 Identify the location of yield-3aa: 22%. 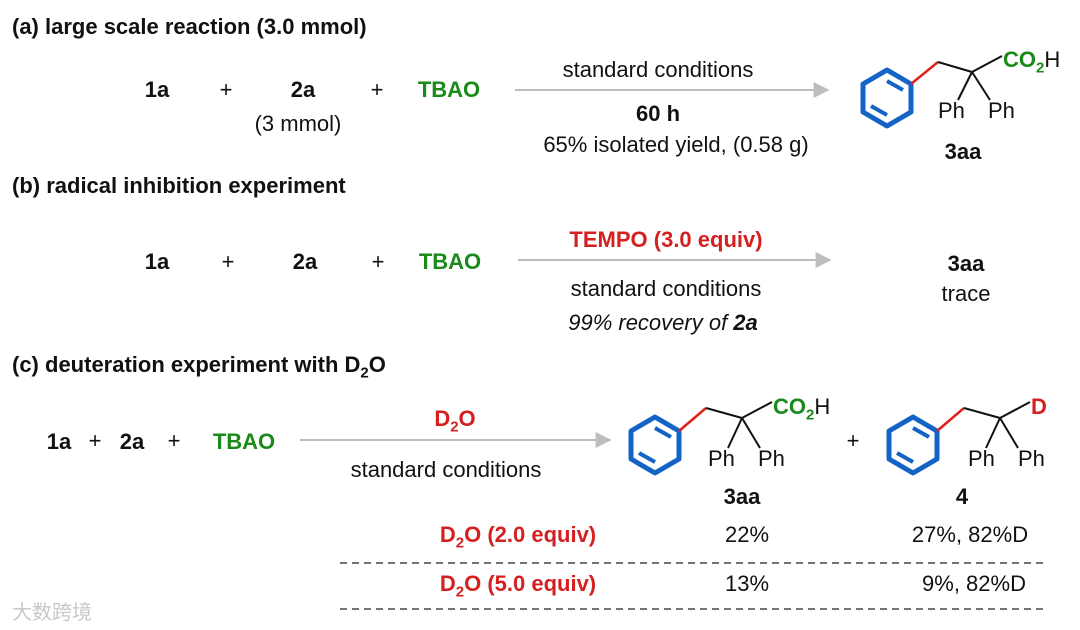
(747, 534).